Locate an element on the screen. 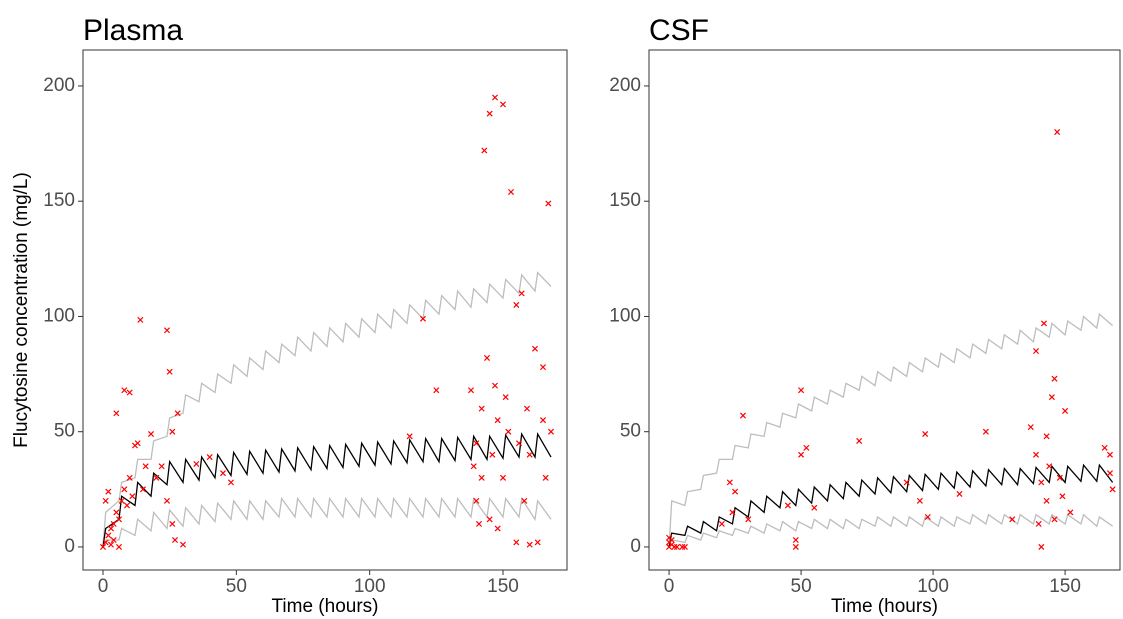 The height and width of the screenshot is (619, 1123). x-tick-label: 100 is located at coordinates (933, 586).